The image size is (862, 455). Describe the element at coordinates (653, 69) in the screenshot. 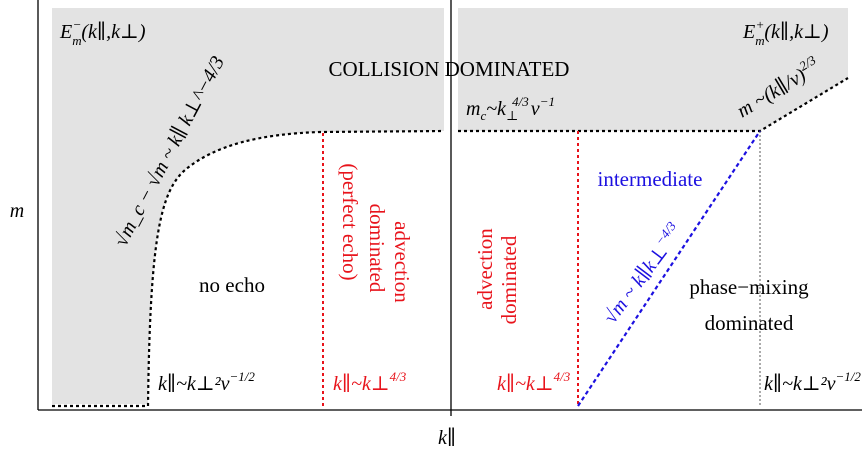

I see `right-collision-region` at that location.